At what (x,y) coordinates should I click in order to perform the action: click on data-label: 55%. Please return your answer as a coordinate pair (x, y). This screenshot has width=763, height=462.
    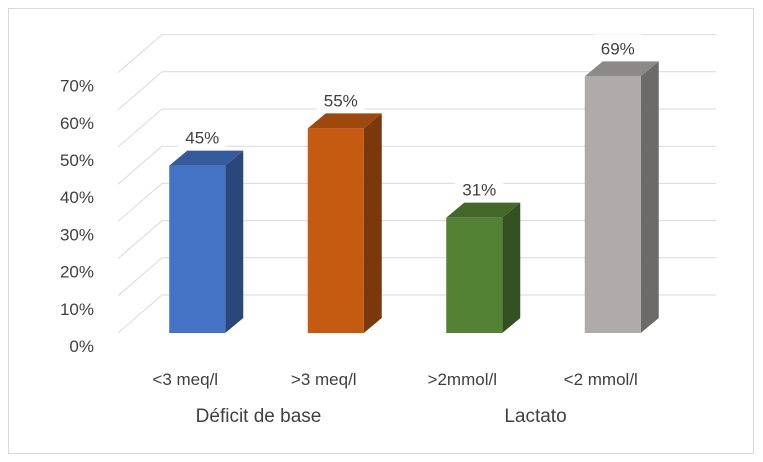
    Looking at the image, I should click on (340, 99).